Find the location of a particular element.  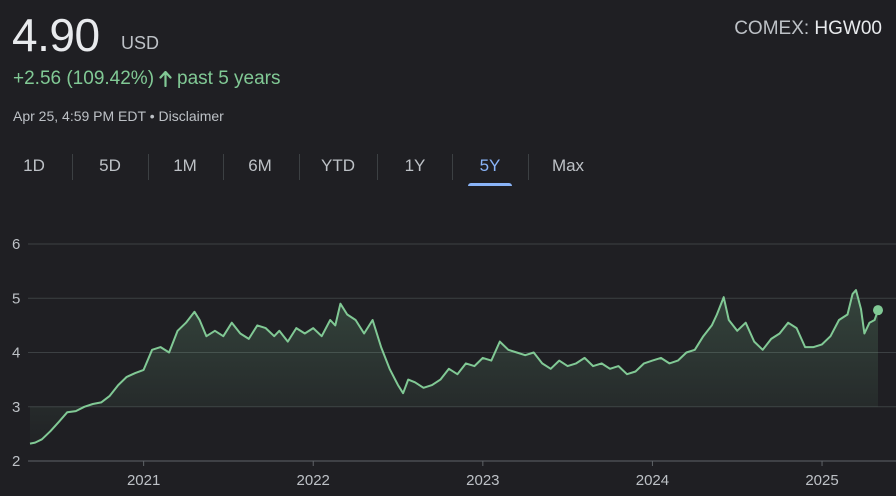

ticker-symbol: HGW00 is located at coordinates (848, 28).